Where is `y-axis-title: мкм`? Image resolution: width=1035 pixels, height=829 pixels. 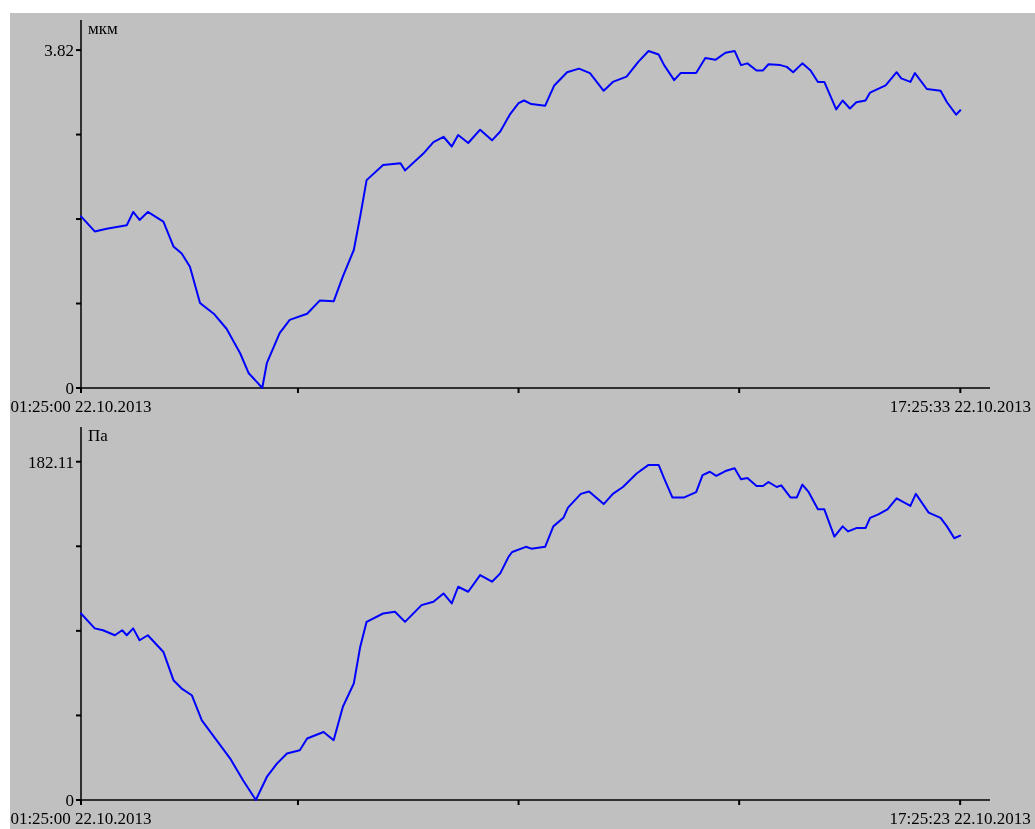 y-axis-title: мкм is located at coordinates (103, 28).